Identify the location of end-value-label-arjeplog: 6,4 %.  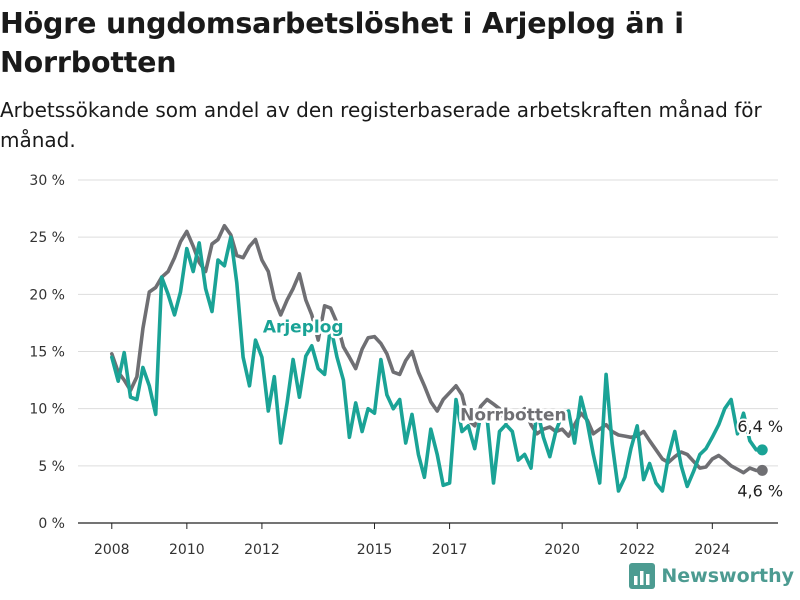
(760, 426).